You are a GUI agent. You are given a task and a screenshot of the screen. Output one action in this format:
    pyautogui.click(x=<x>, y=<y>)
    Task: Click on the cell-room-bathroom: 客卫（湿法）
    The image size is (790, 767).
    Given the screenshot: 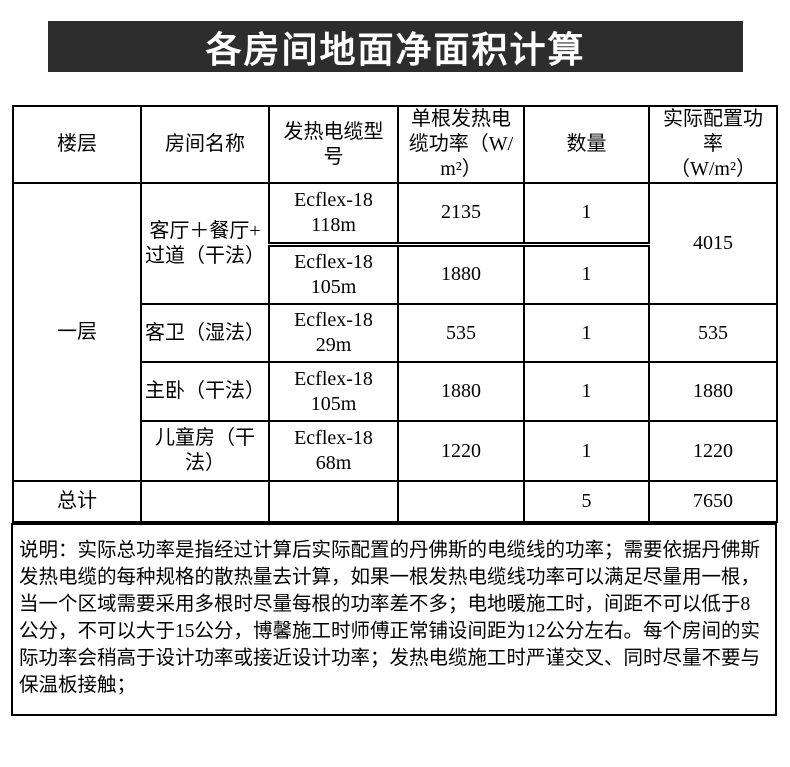 What is the action you would take?
    pyautogui.click(x=205, y=333)
    